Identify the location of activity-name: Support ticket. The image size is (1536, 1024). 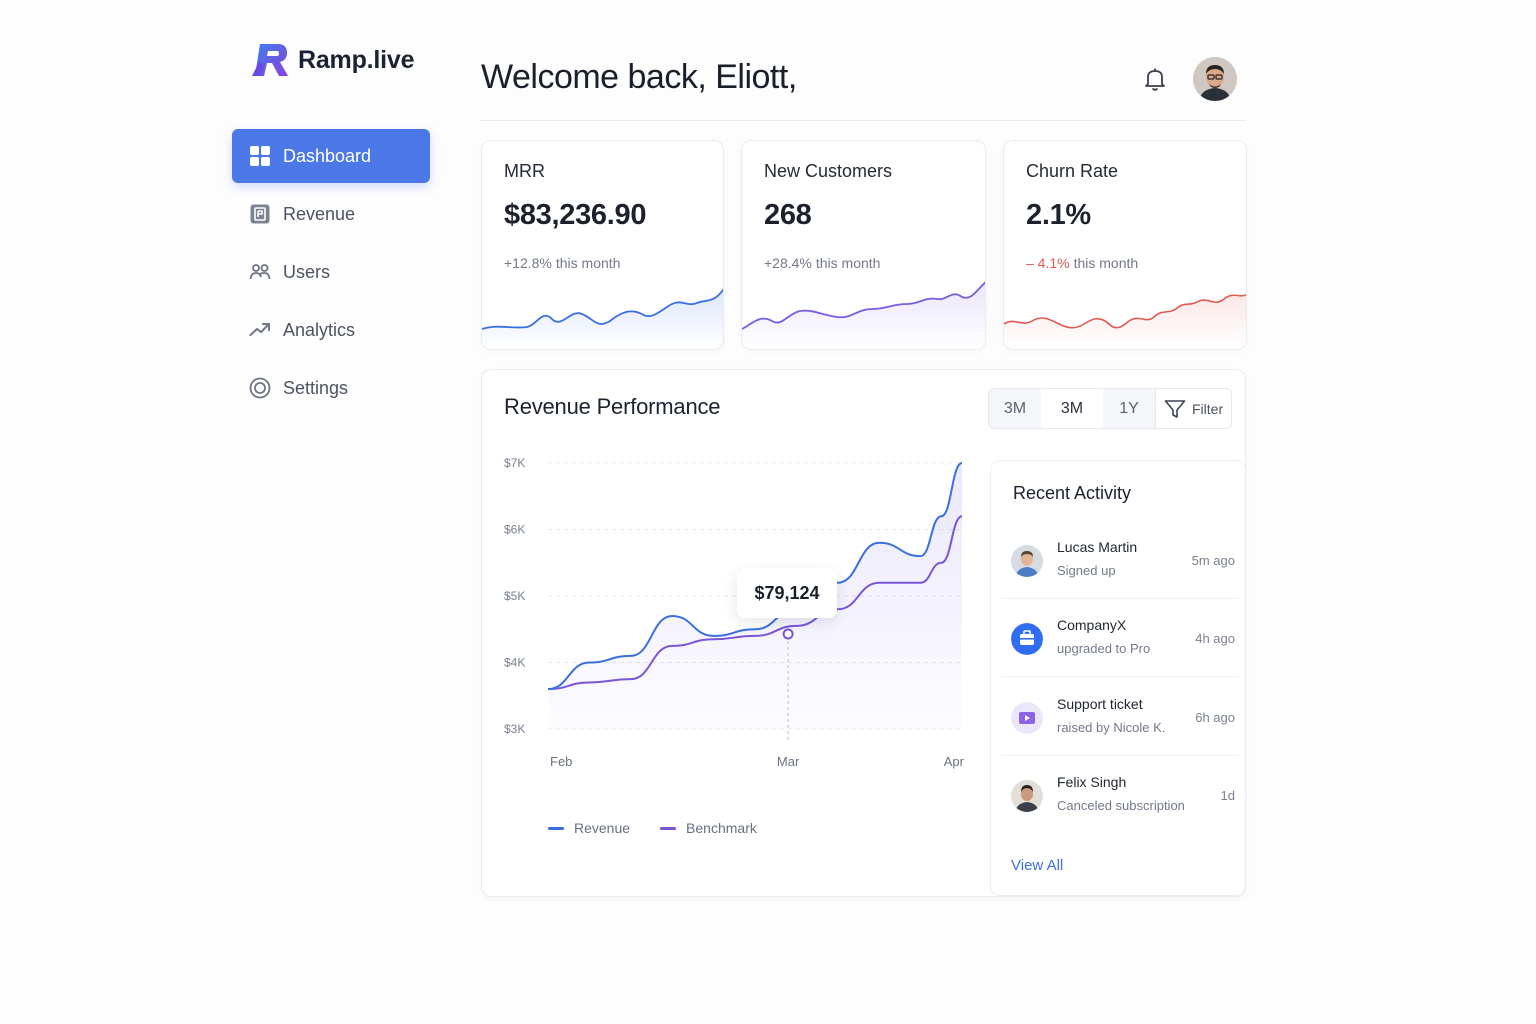
(1100, 704).